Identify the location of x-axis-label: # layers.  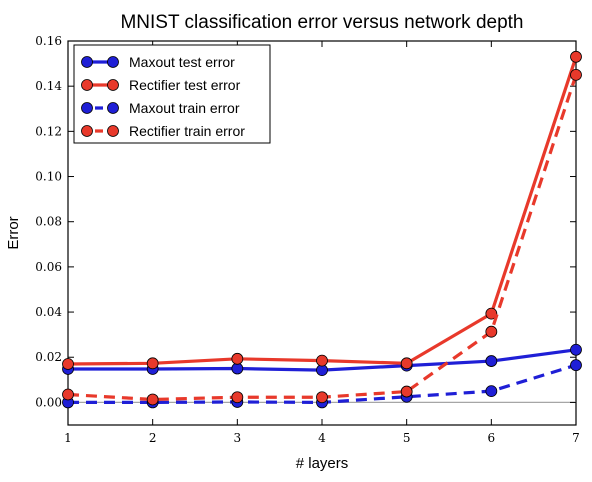
(322, 463).